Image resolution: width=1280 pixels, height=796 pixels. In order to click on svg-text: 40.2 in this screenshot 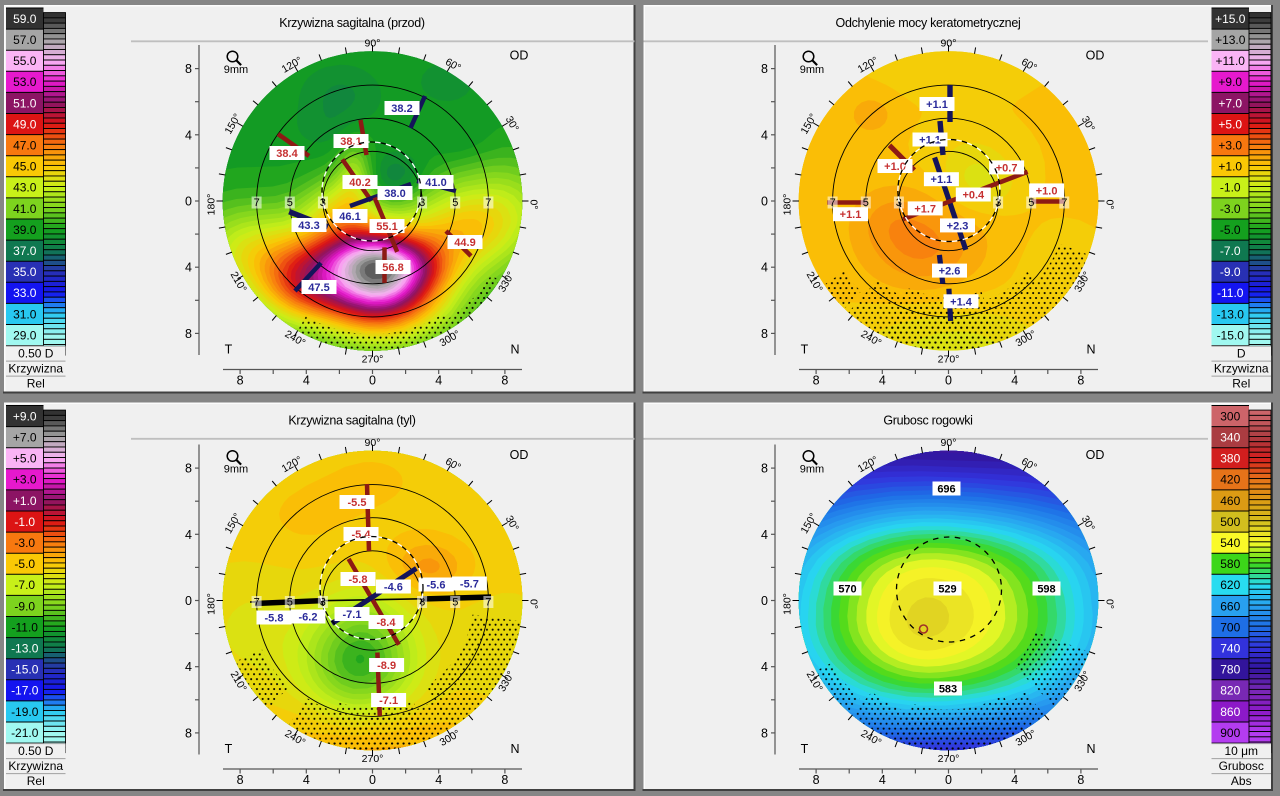, I will do `click(359, 183)`.